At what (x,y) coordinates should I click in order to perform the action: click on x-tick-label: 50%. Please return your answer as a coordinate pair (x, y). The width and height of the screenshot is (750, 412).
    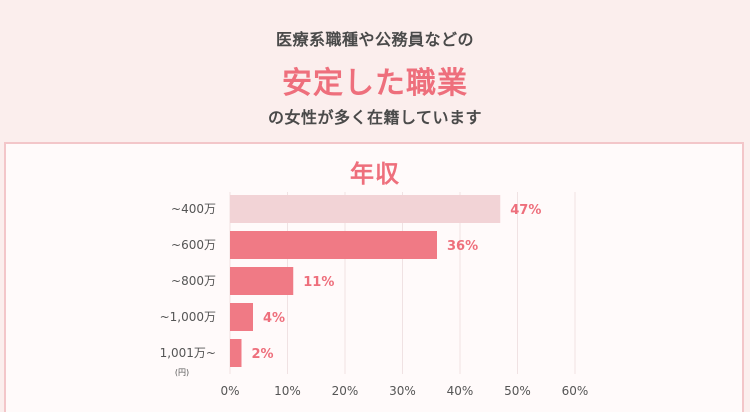
    Looking at the image, I should click on (517, 391).